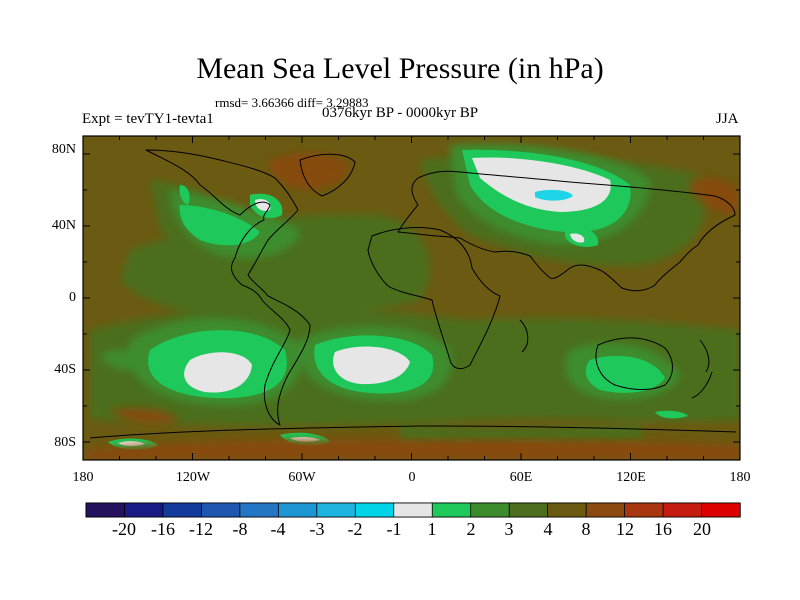 This screenshot has height=600, width=800. What do you see at coordinates (64, 225) in the screenshot?
I see `lat-tick-label: 40N` at bounding box center [64, 225].